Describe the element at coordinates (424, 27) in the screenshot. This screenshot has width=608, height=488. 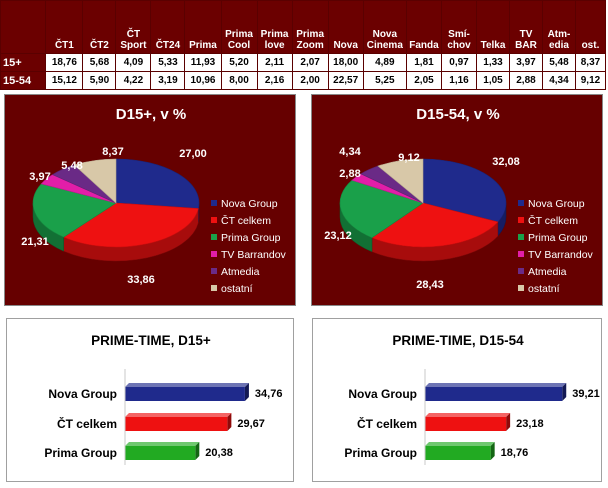
I see `column-header: Fanda` at that location.